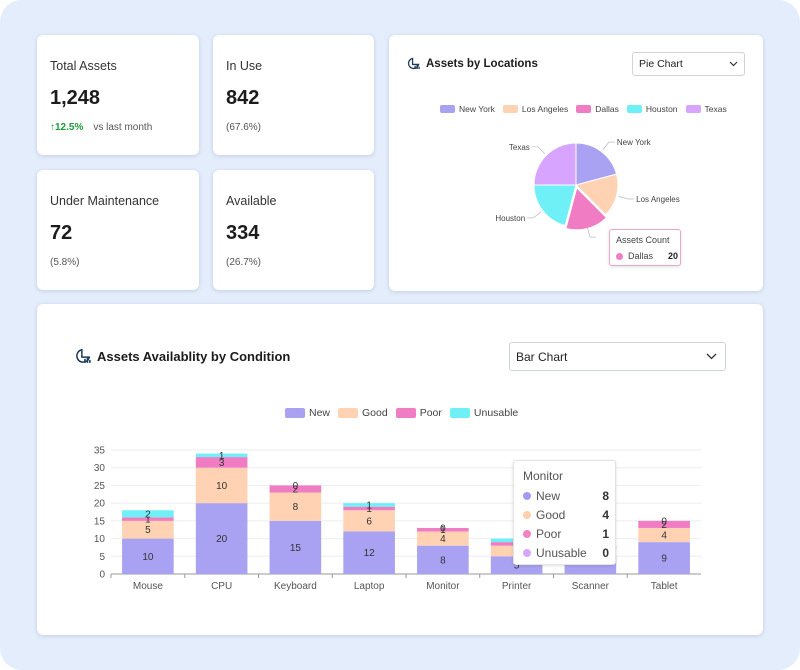 The image size is (800, 670). Describe the element at coordinates (105, 201) in the screenshot. I see `kpi-title: Under Maintenance` at that location.